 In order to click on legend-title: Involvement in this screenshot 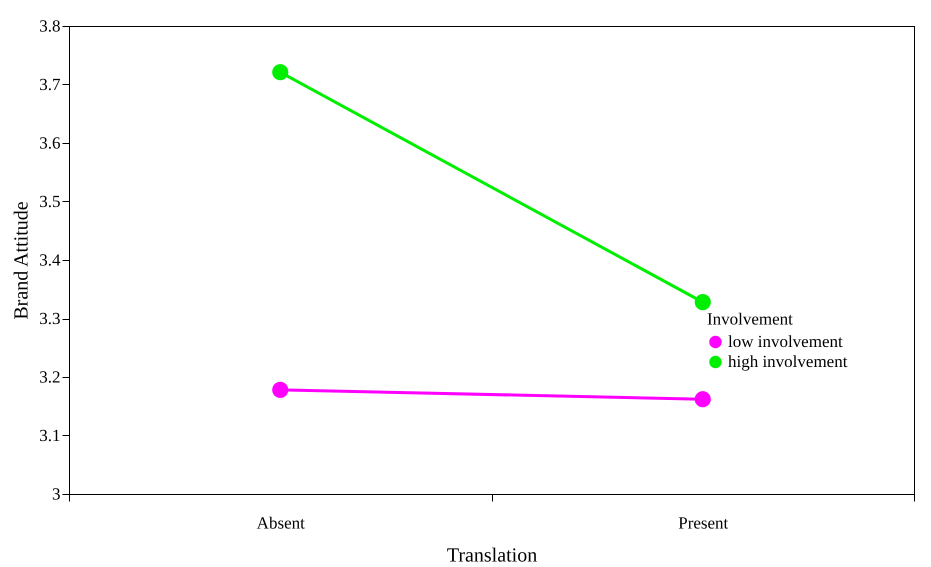, I will do `click(750, 318)`.